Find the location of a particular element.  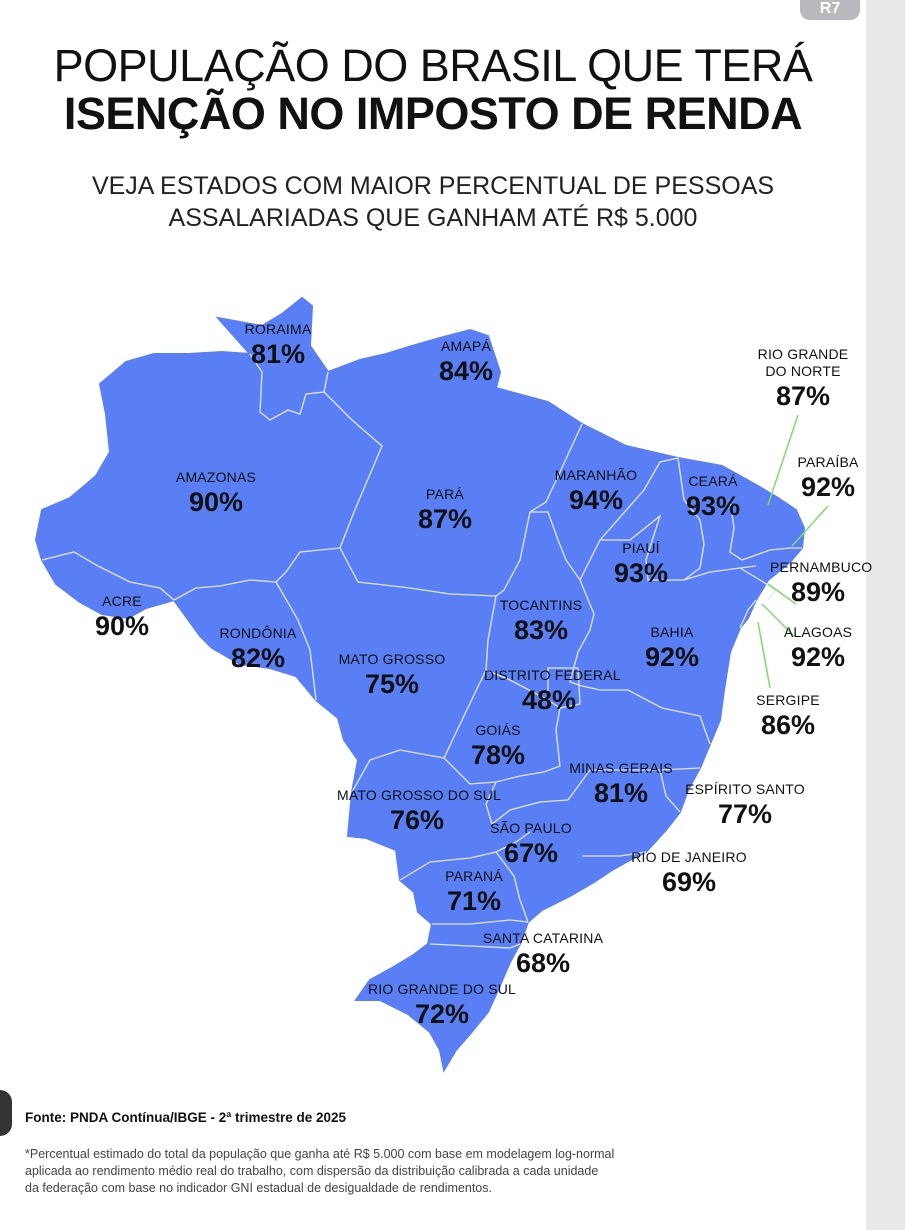

title-line-1: POPULAÇÃO DO BRASIL QUE TERÁ is located at coordinates (433, 65).